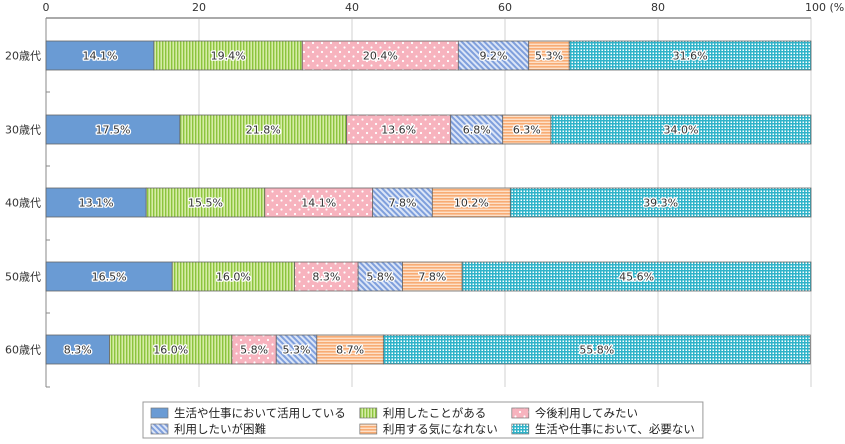 This screenshot has height=444, width=845. I want to click on data-label: 13.1%, so click(96, 203).